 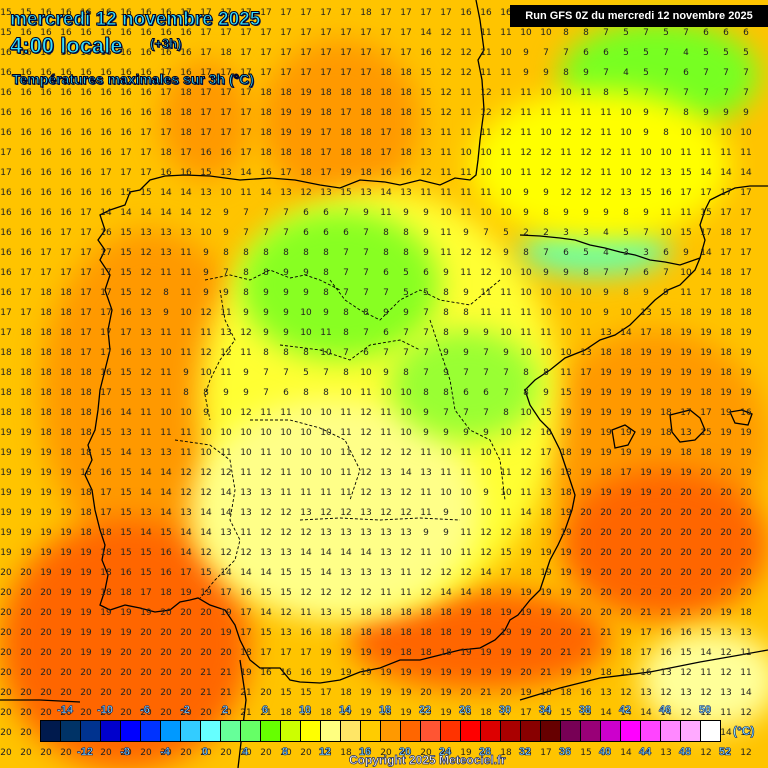 I want to click on legend-label-top: -14, so click(x=65, y=710).